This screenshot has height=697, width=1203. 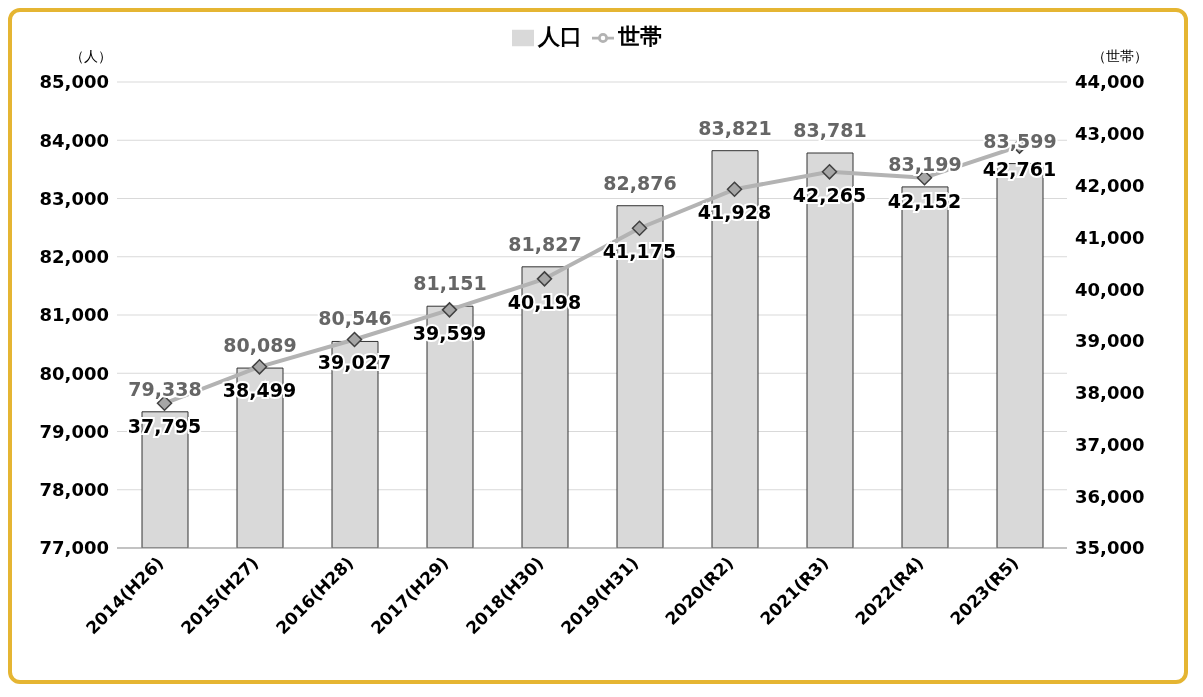 I want to click on data-label: 80,546, so click(x=355, y=318).